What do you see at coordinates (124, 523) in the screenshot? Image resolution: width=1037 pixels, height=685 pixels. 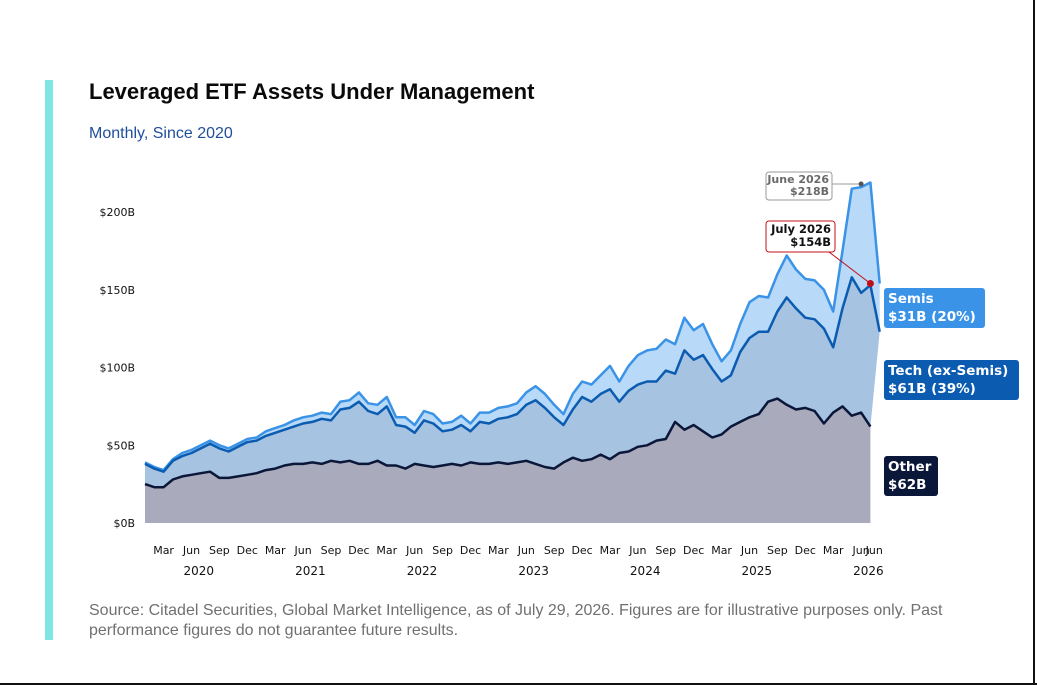 I see `y-tick-label: $0B` at bounding box center [124, 523].